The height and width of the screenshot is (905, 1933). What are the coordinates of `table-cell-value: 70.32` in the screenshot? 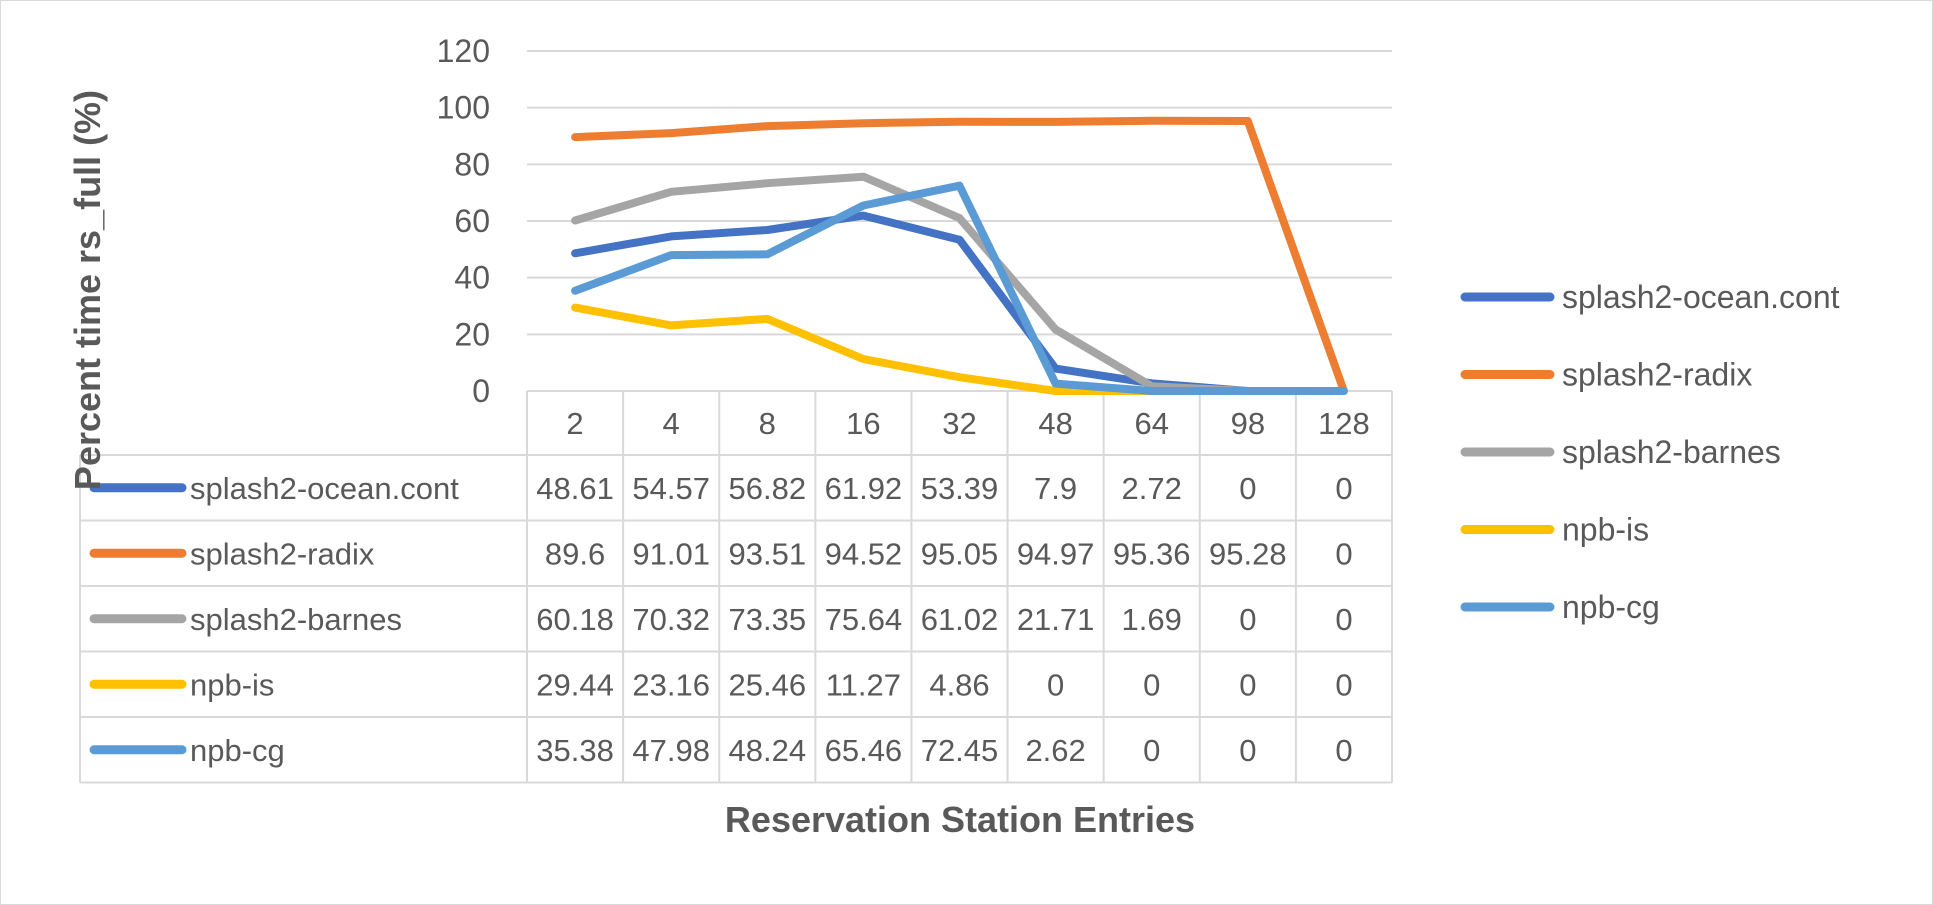 It's located at (671, 619).